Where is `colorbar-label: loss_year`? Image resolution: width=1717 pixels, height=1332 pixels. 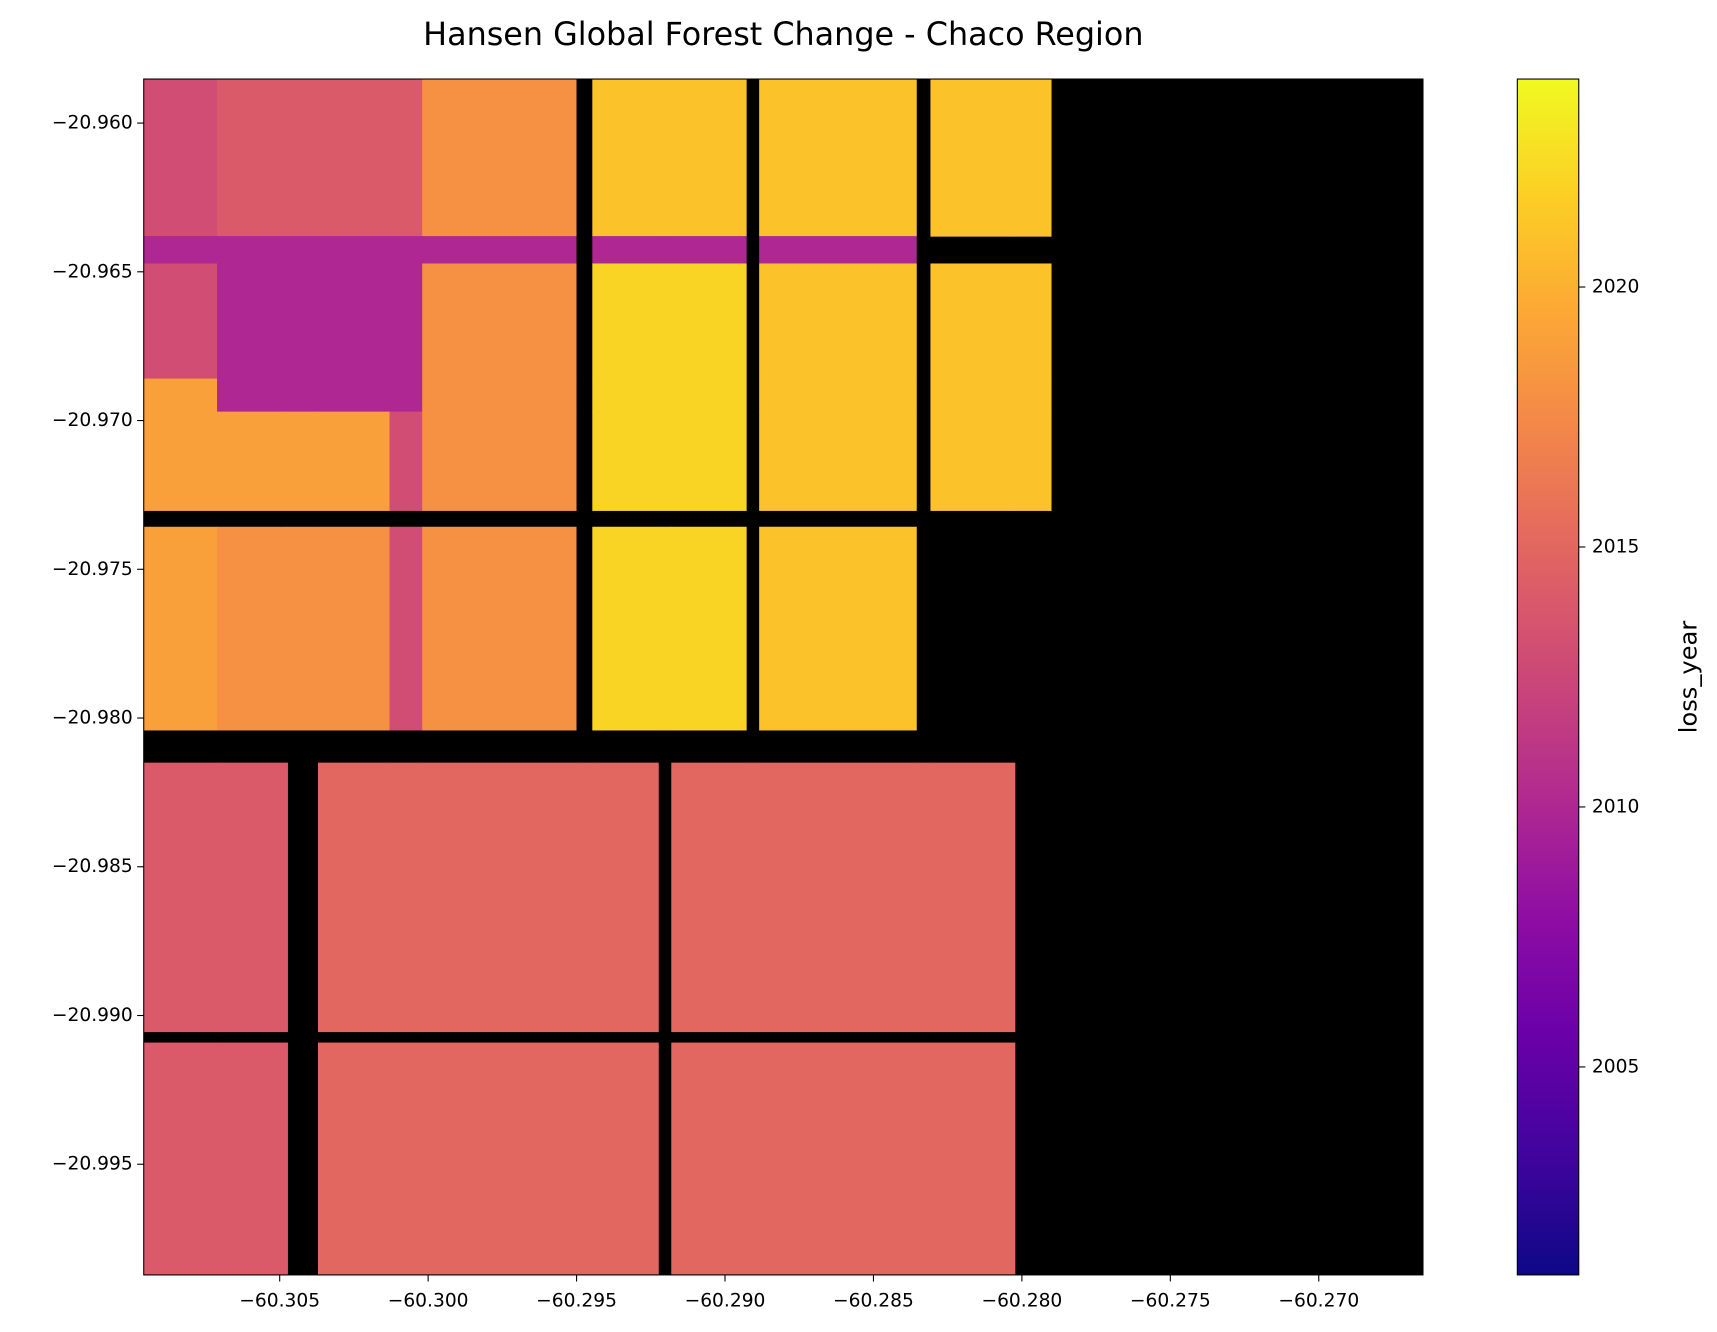
colorbar-label: loss_year is located at coordinates (1689, 677).